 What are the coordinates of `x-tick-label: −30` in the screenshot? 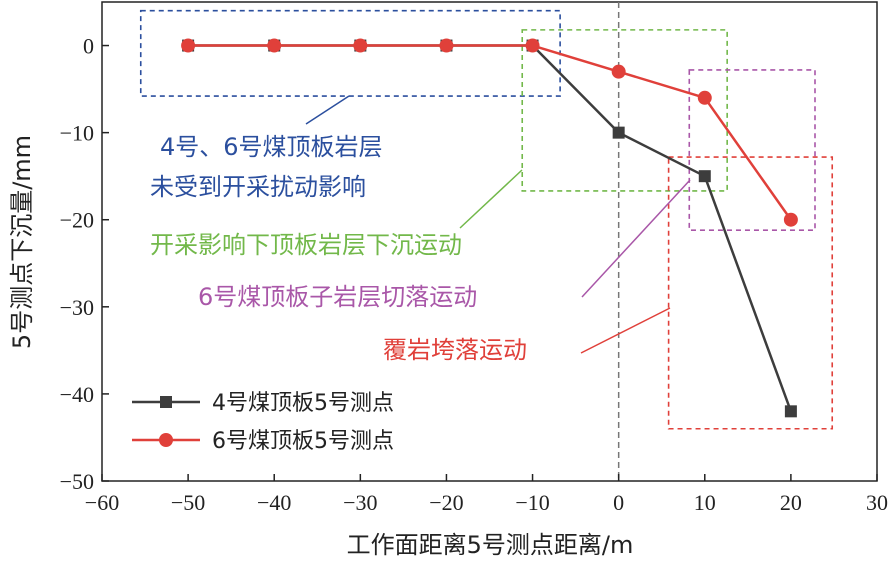 It's located at (360, 502).